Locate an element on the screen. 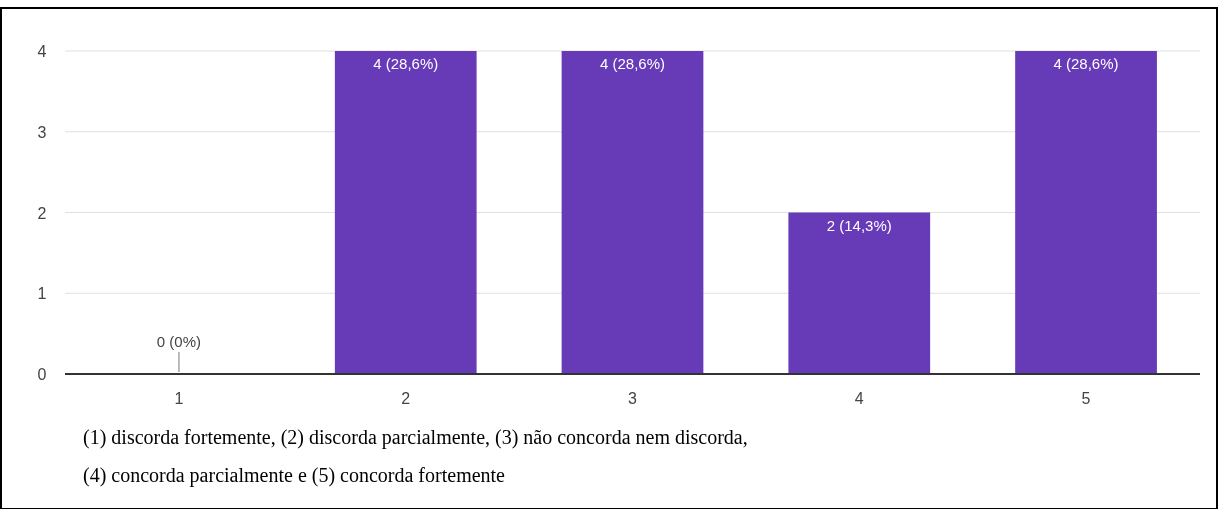 The width and height of the screenshot is (1218, 509). x-tick-label: 4 is located at coordinates (859, 398).